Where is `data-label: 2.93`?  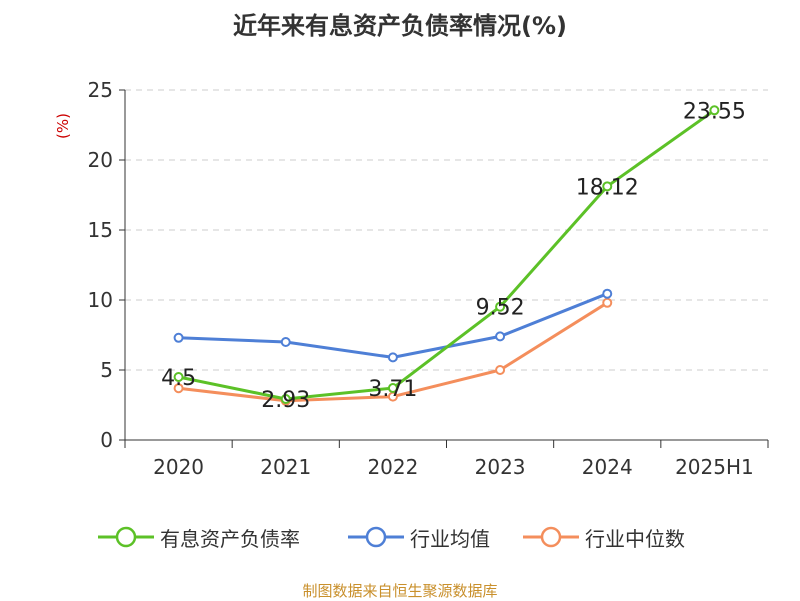
data-label: 2.93 is located at coordinates (285, 400).